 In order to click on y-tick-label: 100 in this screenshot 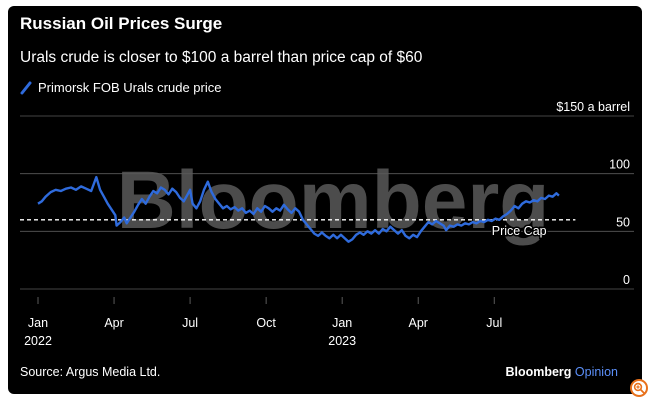, I will do `click(619, 165)`.